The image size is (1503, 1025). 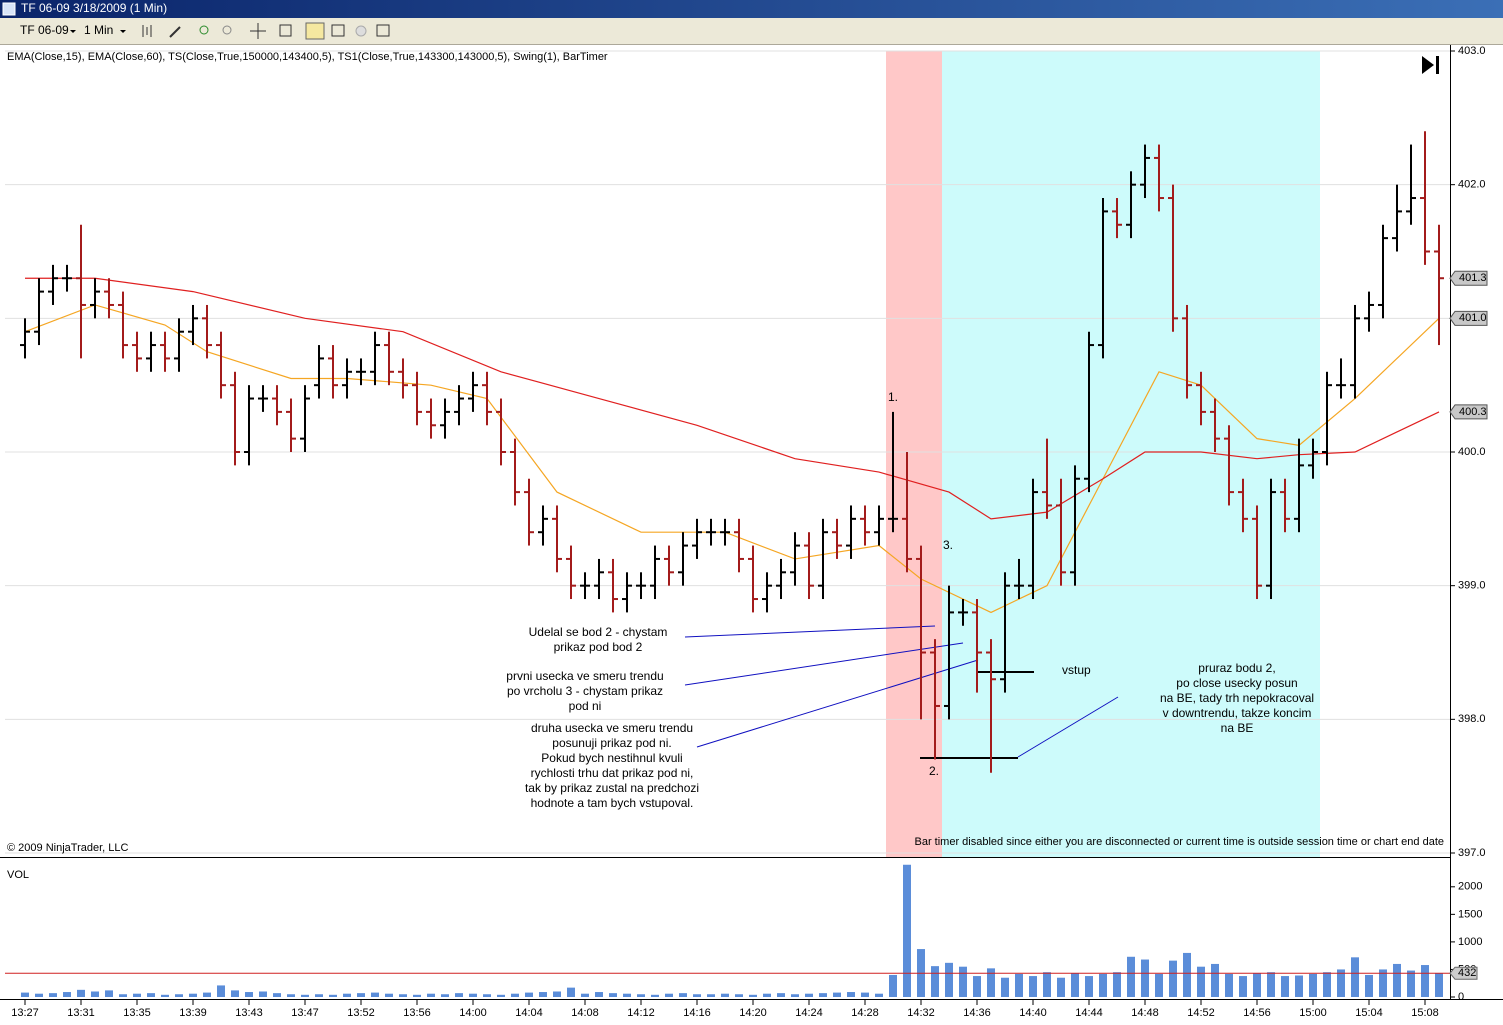 What do you see at coordinates (1237, 698) in the screenshot?
I see `annotation-text: na BE, tady trh nepokracoval` at bounding box center [1237, 698].